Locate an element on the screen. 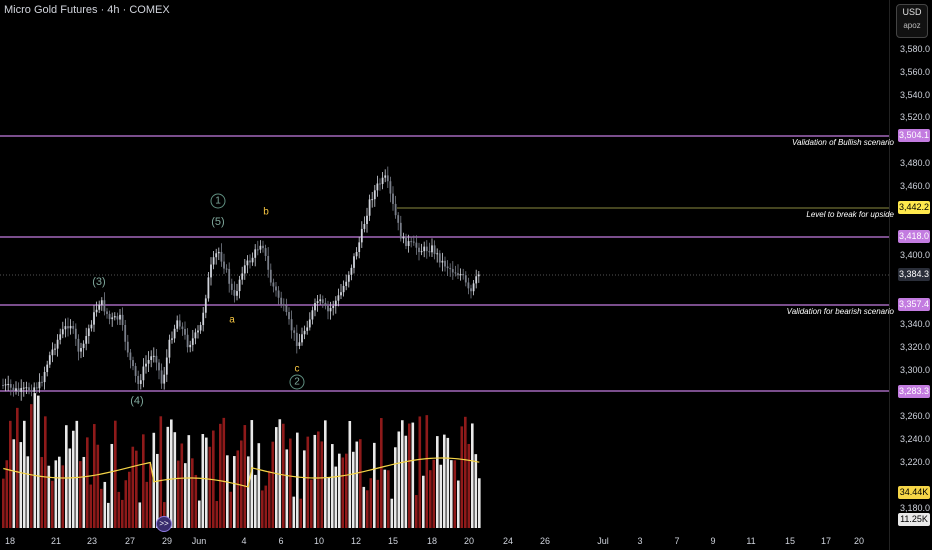  price-tag-level: 3,442.2 is located at coordinates (914, 207).